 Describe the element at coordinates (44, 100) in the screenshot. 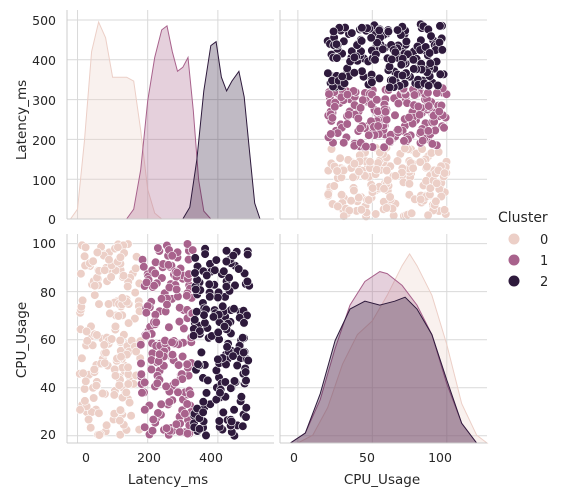

I see `y-tick-latency-300: 300` at that location.